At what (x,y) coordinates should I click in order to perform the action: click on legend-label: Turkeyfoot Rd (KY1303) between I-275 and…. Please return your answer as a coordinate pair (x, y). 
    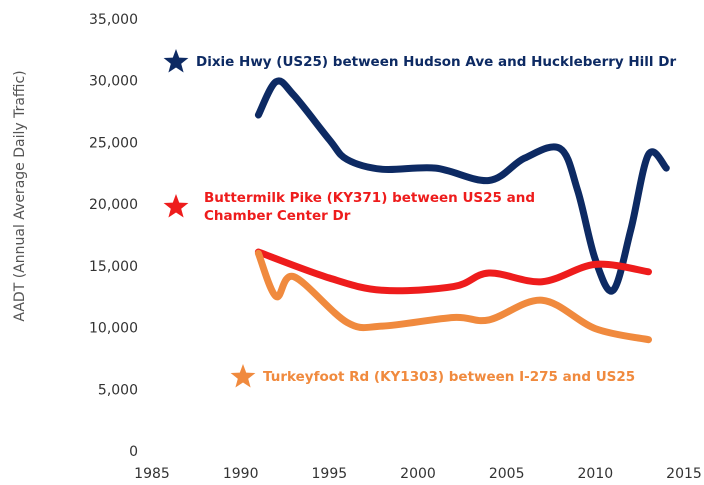
    Looking at the image, I should click on (449, 377).